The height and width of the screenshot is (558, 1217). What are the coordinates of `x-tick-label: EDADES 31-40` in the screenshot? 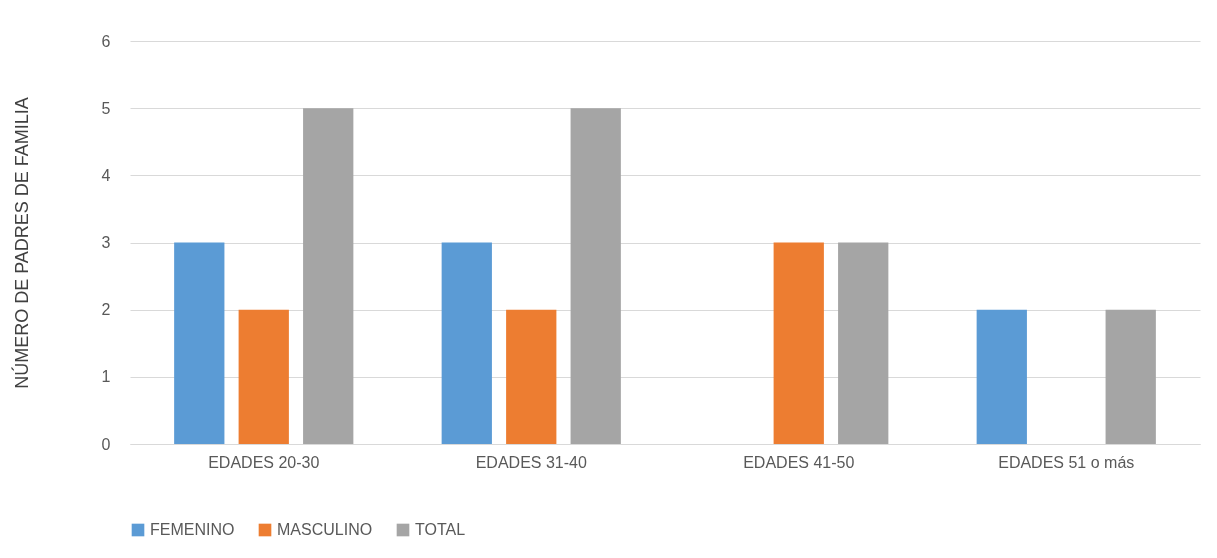 It's located at (531, 462).